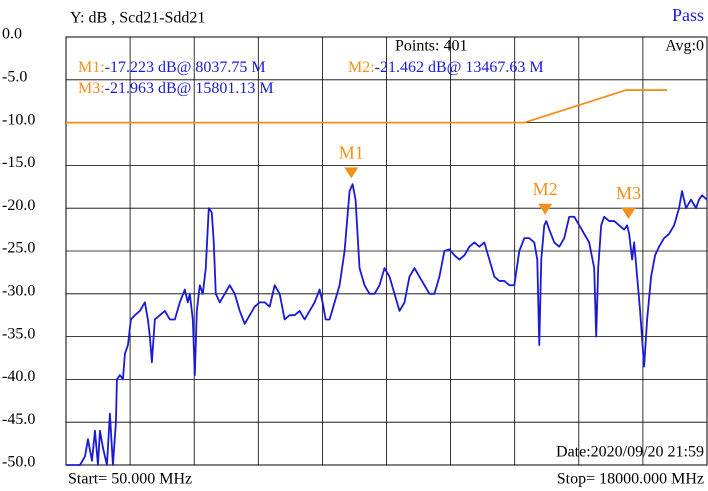  I want to click on marker-label: M2, so click(545, 189).